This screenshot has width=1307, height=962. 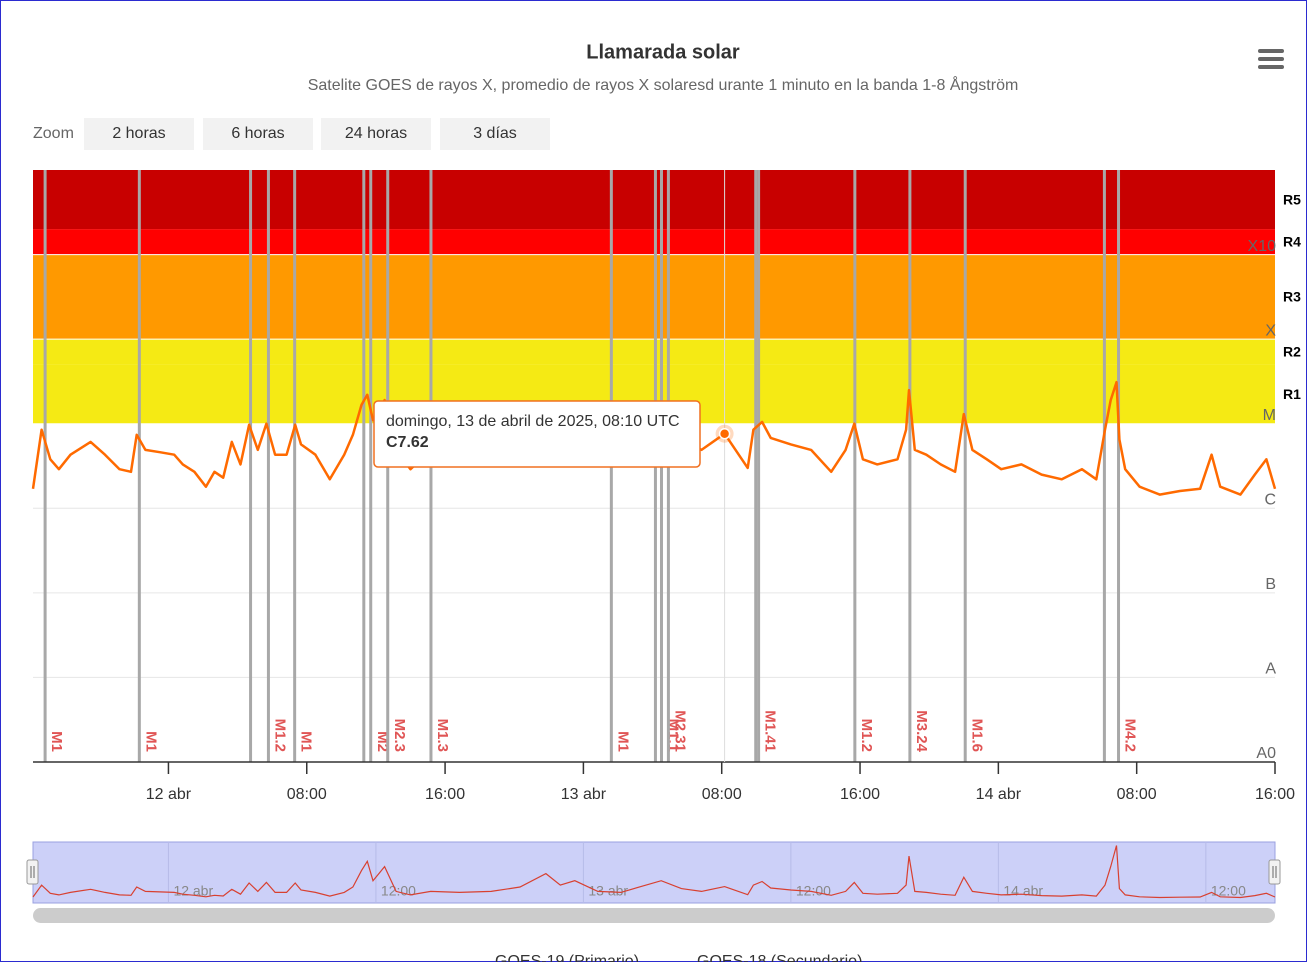 What do you see at coordinates (1292, 352) in the screenshot?
I see `band-label: R2` at bounding box center [1292, 352].